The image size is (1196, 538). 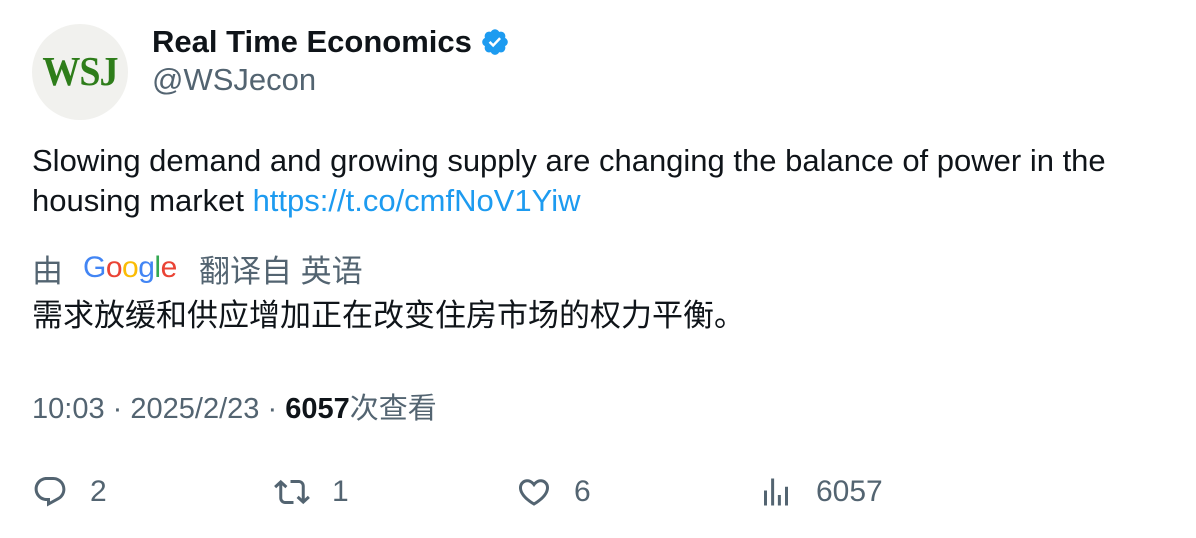 What do you see at coordinates (69, 492) in the screenshot?
I see `reply-button: 2` at bounding box center [69, 492].